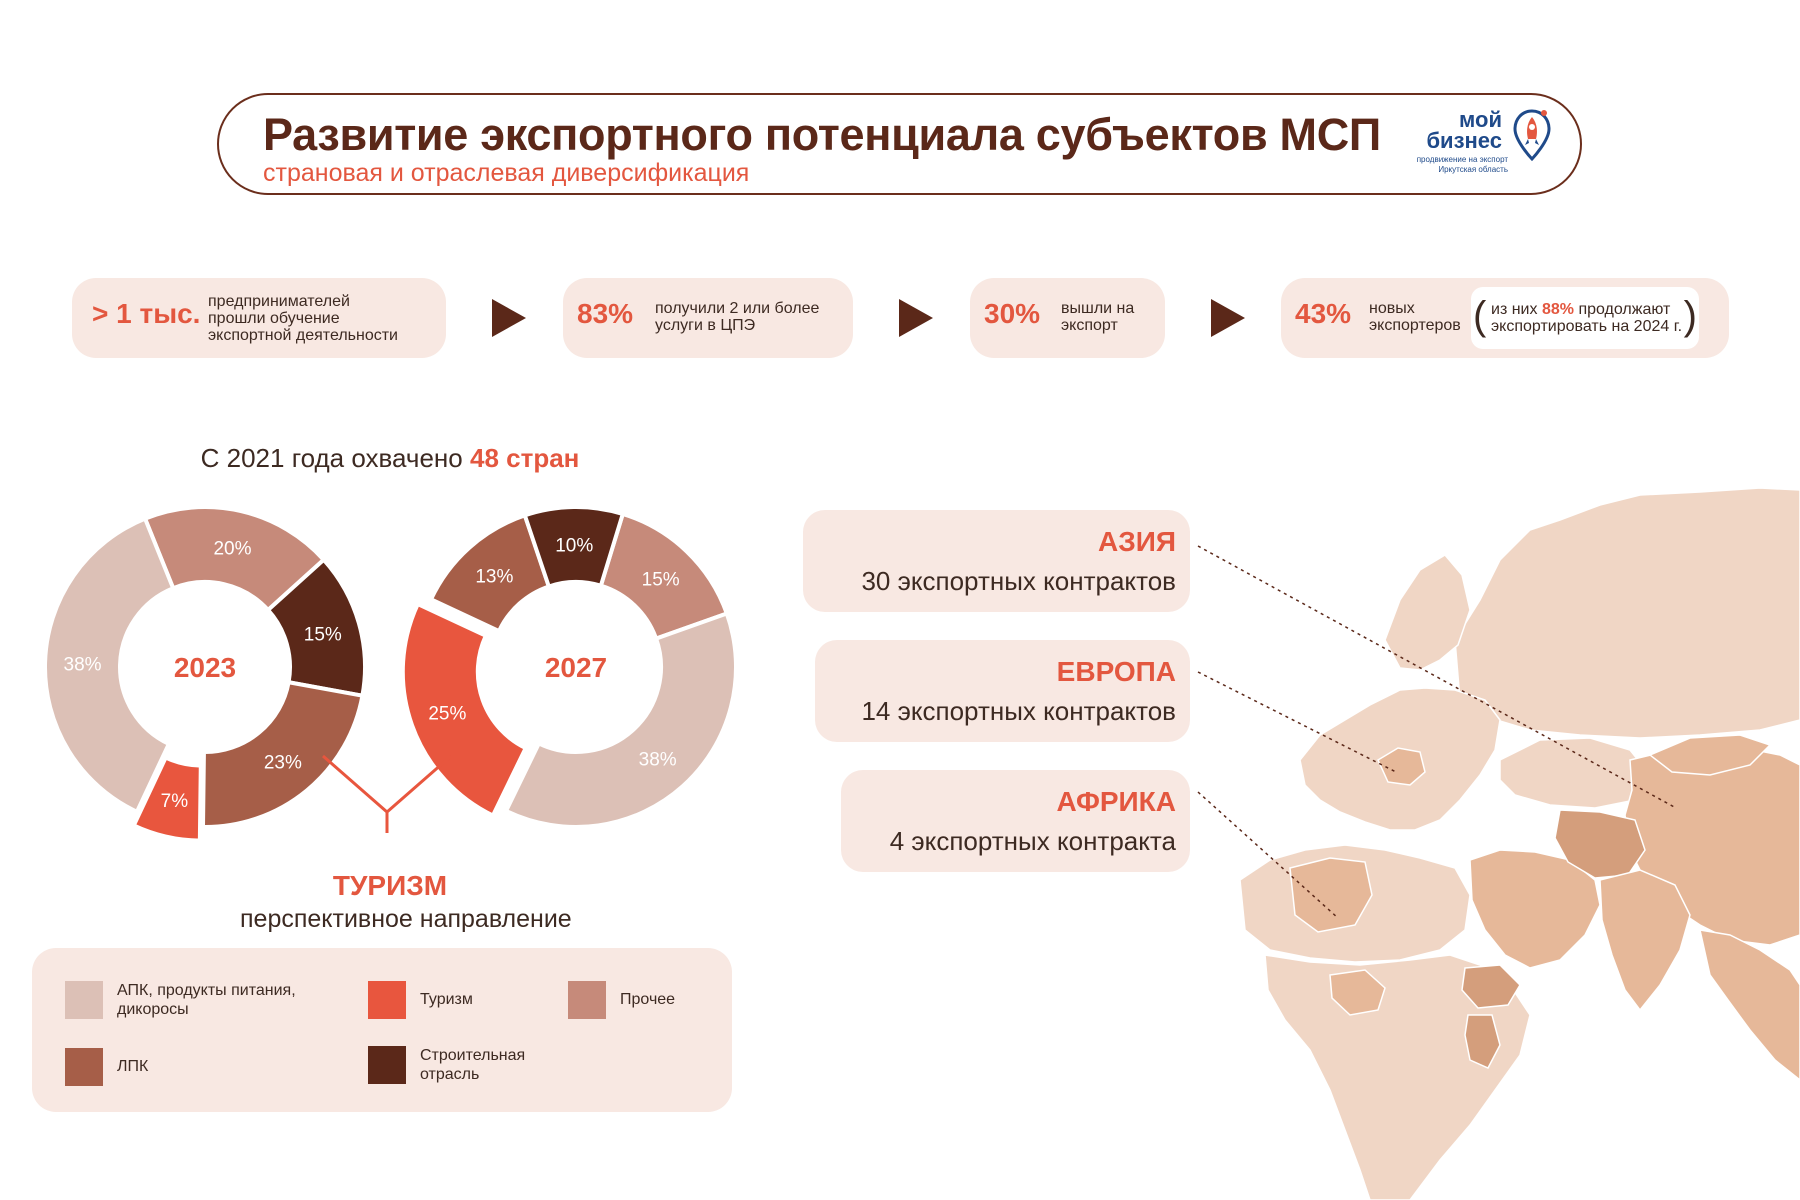  What do you see at coordinates (406, 919) in the screenshot?
I see `tourism-subtitle: перспективное направление` at bounding box center [406, 919].